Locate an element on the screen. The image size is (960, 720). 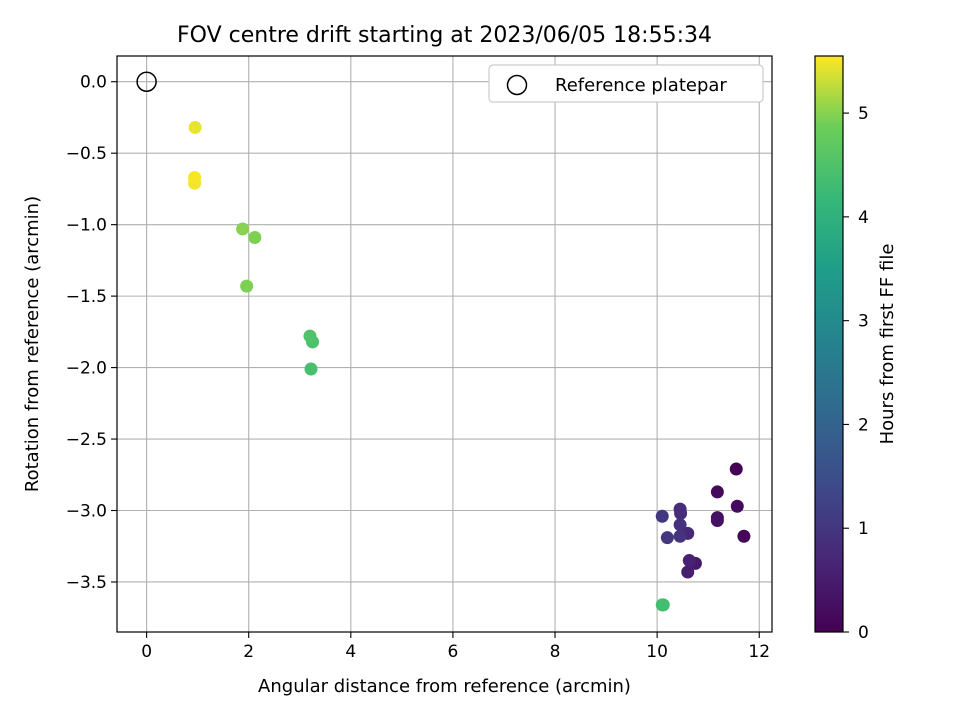
legend: Reference platepar is located at coordinates (626, 83).